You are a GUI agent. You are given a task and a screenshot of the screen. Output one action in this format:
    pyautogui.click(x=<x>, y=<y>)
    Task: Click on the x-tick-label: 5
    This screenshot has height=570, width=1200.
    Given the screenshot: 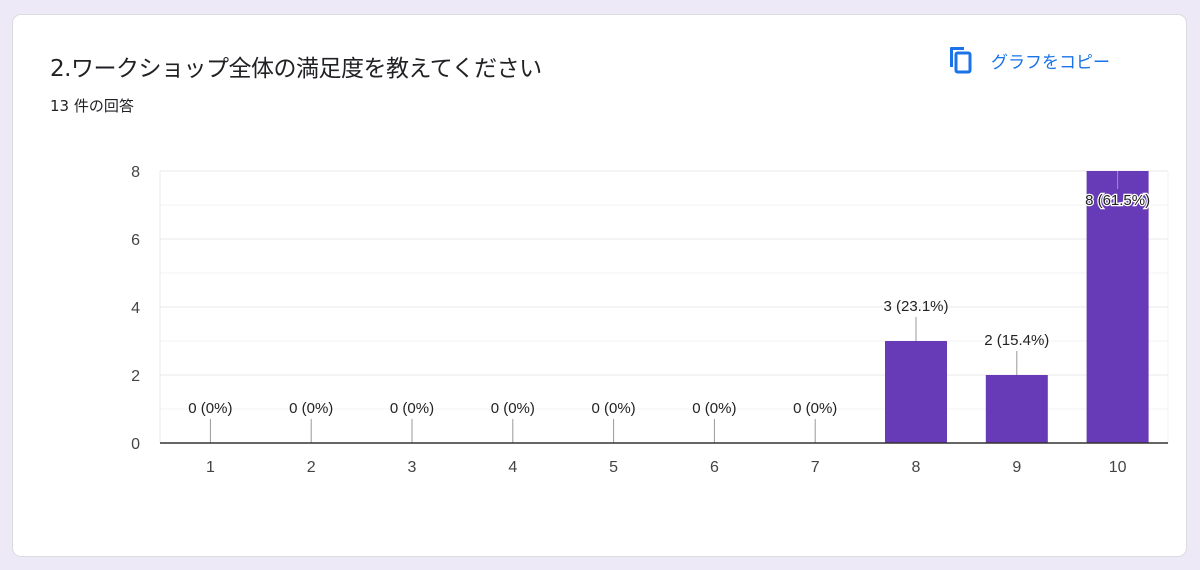 What is the action you would take?
    pyautogui.click(x=613, y=467)
    